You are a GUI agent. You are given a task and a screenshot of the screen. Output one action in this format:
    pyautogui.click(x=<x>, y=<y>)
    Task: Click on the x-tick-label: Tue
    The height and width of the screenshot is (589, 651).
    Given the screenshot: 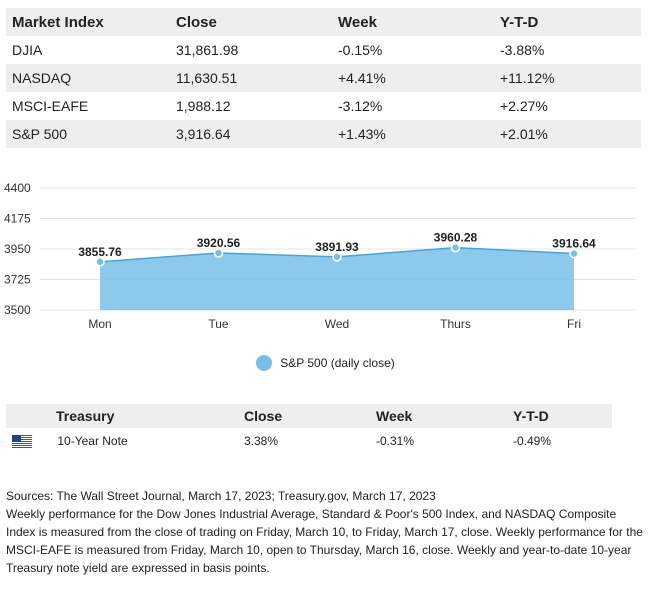 What is the action you would take?
    pyautogui.click(x=218, y=324)
    